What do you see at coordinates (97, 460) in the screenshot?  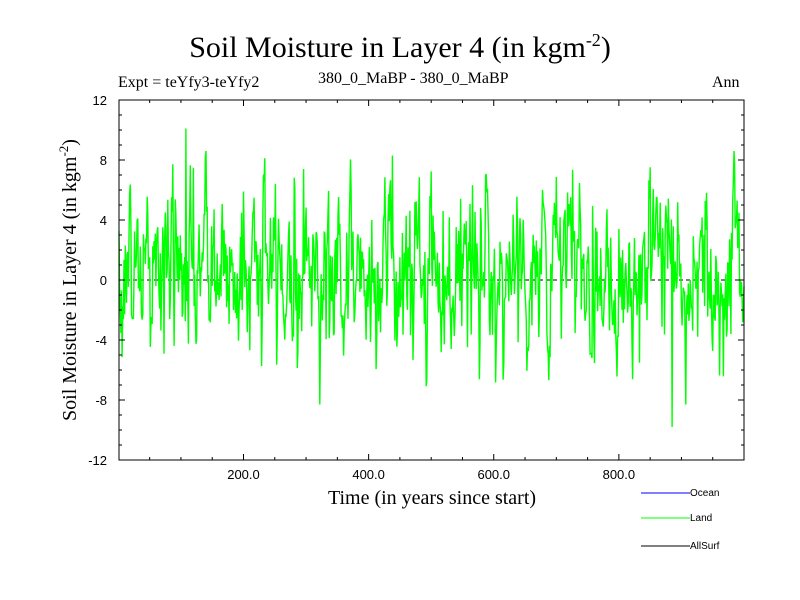 I see `y-tick-label: -12` at bounding box center [97, 460].